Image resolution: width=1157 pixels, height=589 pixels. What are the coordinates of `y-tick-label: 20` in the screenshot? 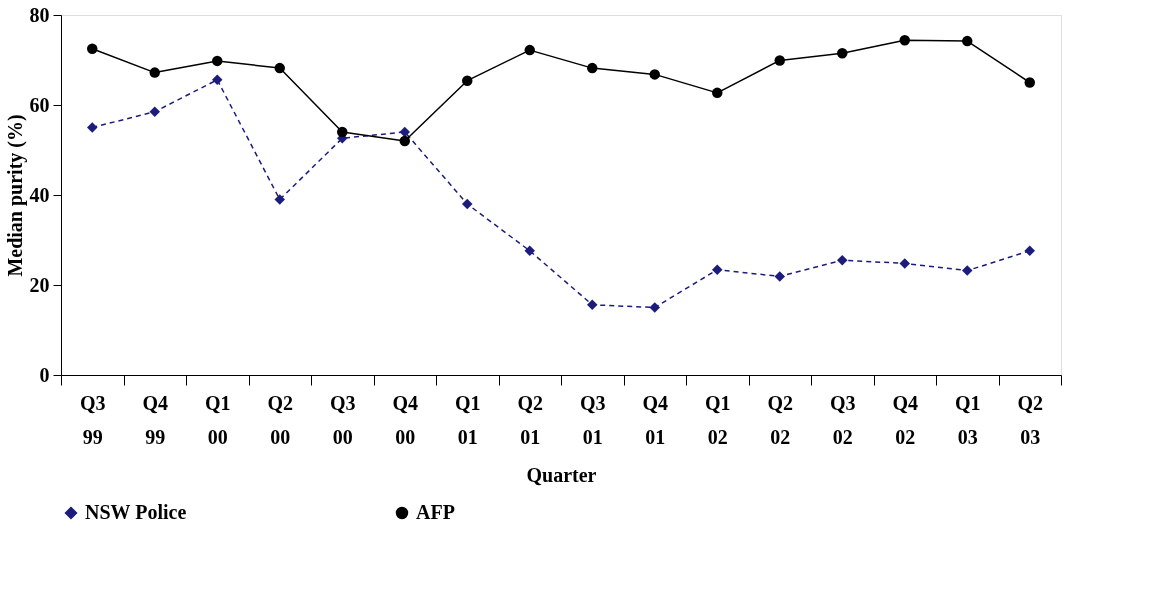 It's located at (39, 284).